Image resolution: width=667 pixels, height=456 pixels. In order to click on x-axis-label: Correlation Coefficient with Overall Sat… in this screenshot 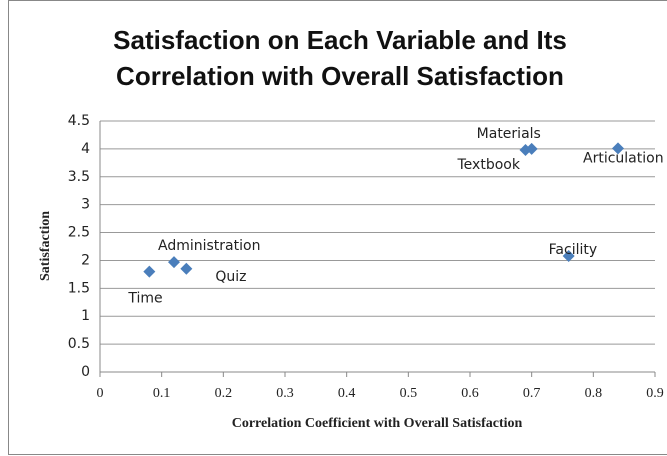, I will do `click(377, 423)`.